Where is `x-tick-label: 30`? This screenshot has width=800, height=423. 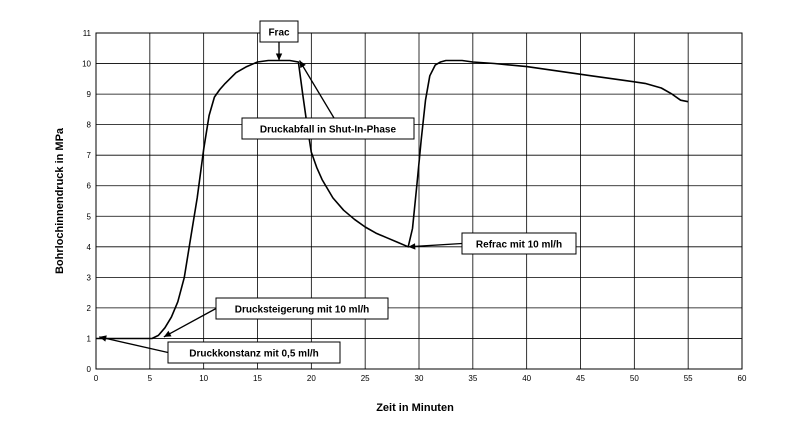 x-tick-label: 30 is located at coordinates (419, 378).